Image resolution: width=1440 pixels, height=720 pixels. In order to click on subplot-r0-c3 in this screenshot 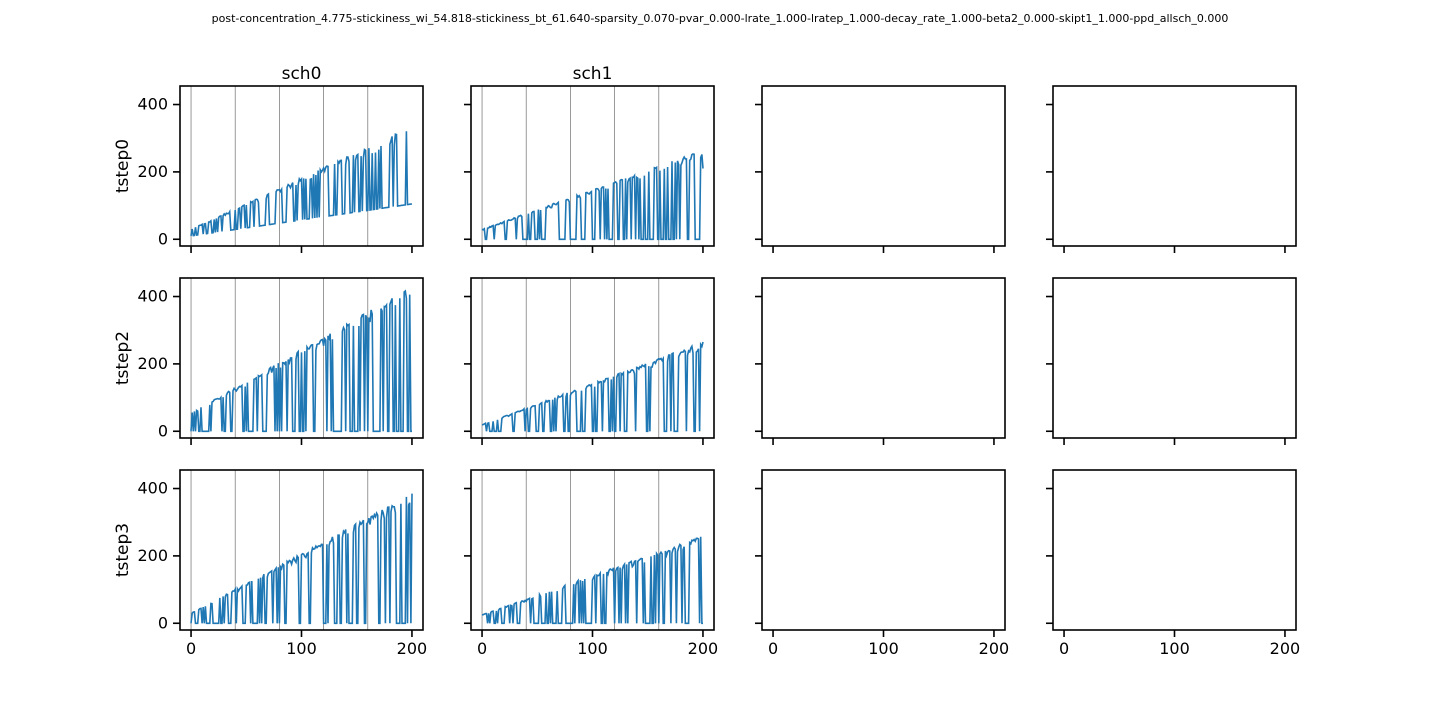, I will do `click(1171, 169)`.